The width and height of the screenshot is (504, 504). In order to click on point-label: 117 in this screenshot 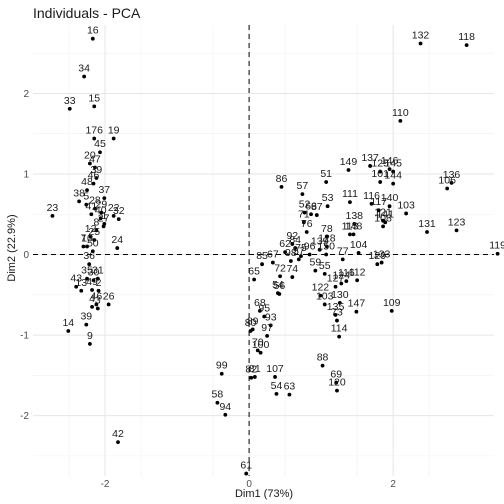, I will do `click(378, 202)`.